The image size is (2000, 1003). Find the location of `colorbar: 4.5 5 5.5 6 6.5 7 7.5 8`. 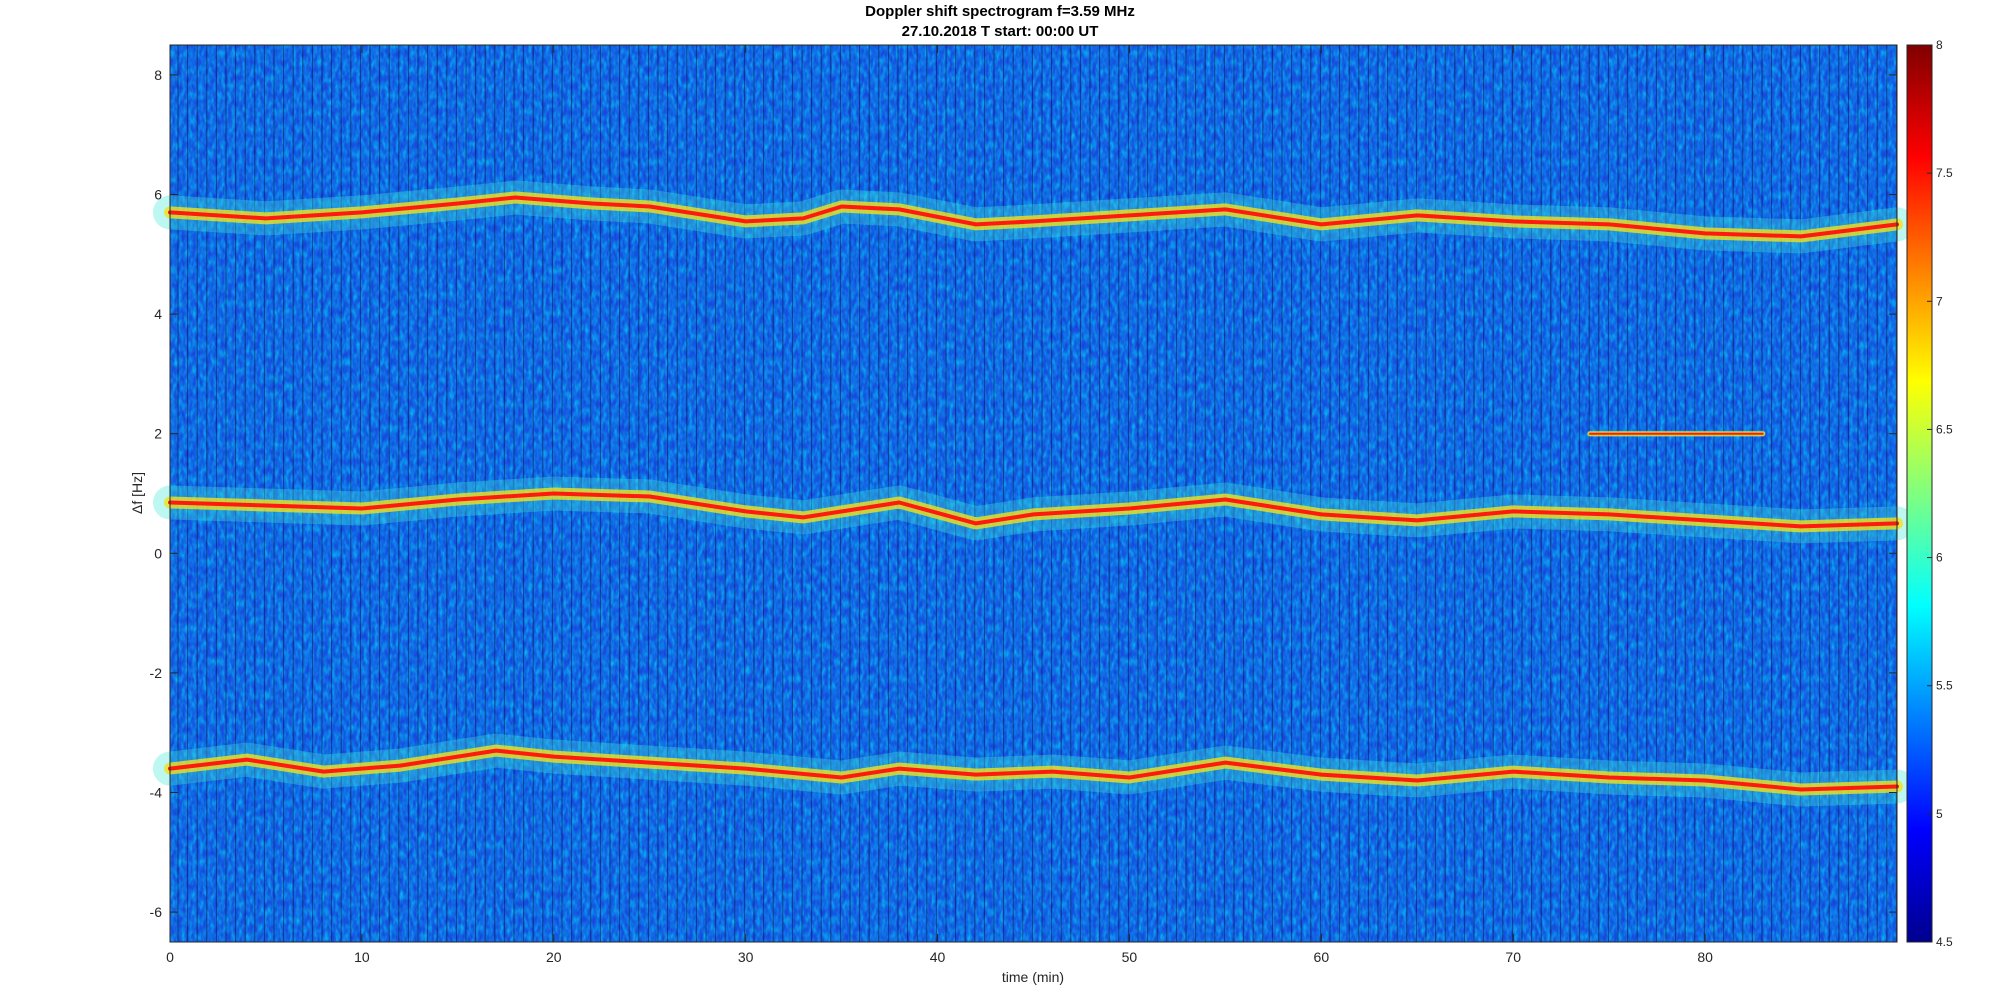

colorbar: 4.5 5 5.5 6 6.5 7 7.5 8 is located at coordinates (1929, 493).